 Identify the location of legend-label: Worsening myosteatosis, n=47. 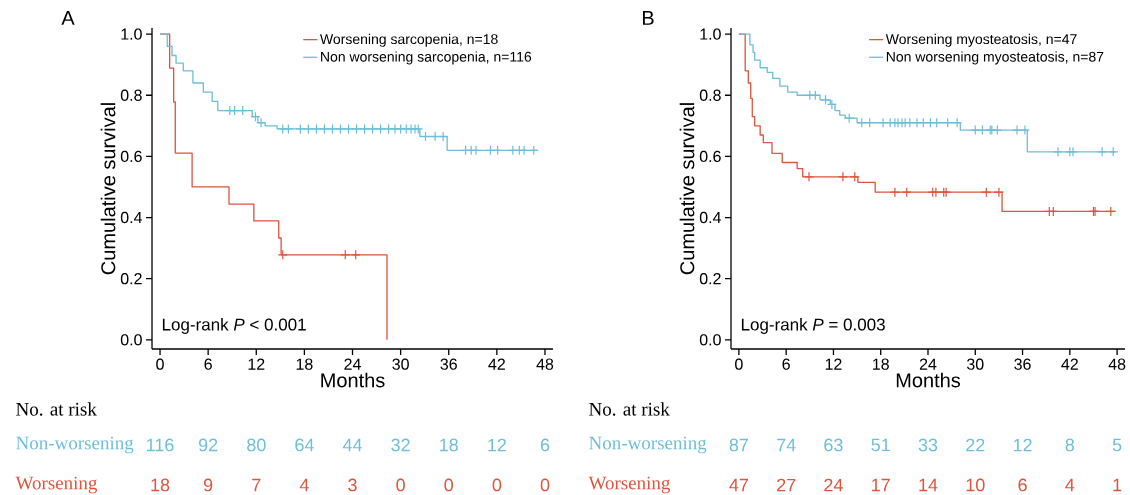
(981, 40).